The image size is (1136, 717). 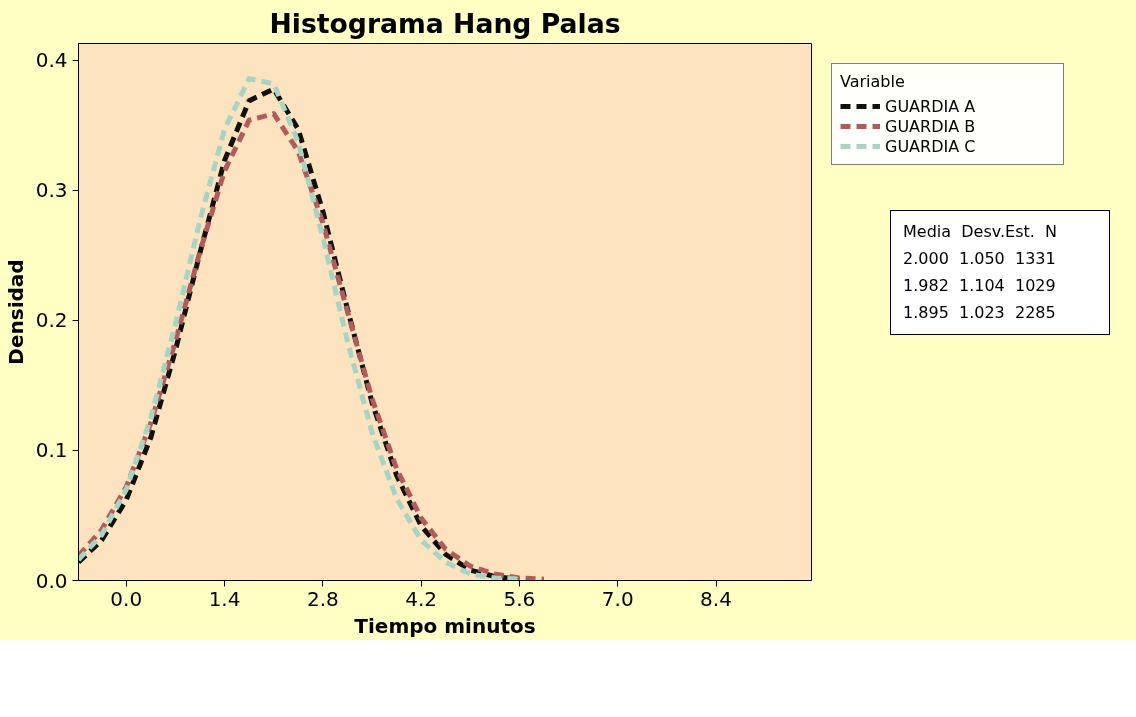 I want to click on legend-title: Variable, so click(x=873, y=81).